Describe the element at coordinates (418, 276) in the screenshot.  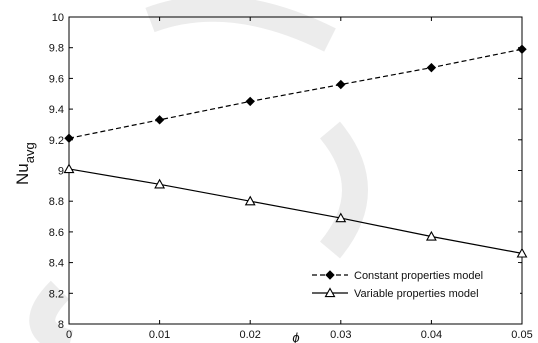
I see `legend-label-constant: Constant properties model` at that location.